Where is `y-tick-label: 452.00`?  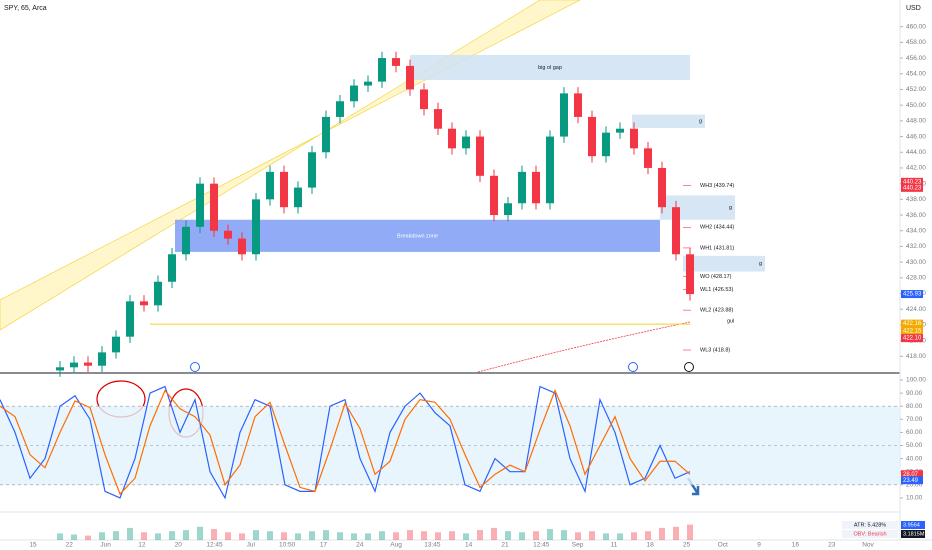 y-tick-label: 452.00 is located at coordinates (916, 89).